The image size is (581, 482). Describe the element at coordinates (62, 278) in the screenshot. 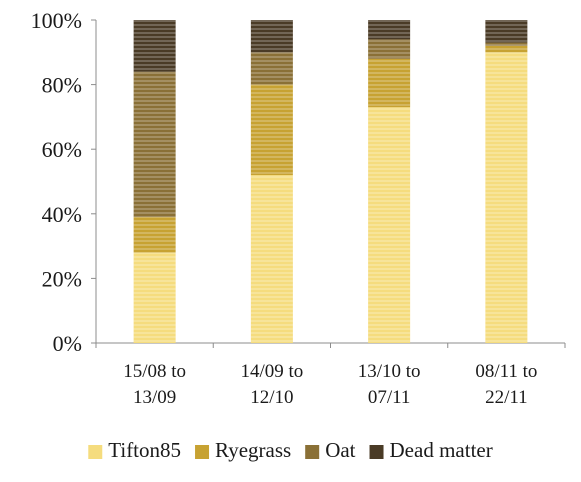

I see `y-tick-label: 20%` at that location.